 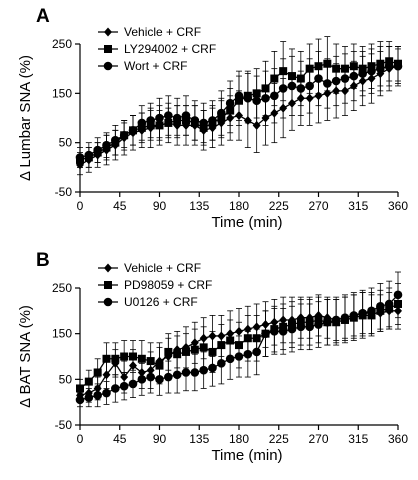 What do you see at coordinates (161, 302) in the screenshot?
I see `legend-label: U0126 + CRF` at bounding box center [161, 302].